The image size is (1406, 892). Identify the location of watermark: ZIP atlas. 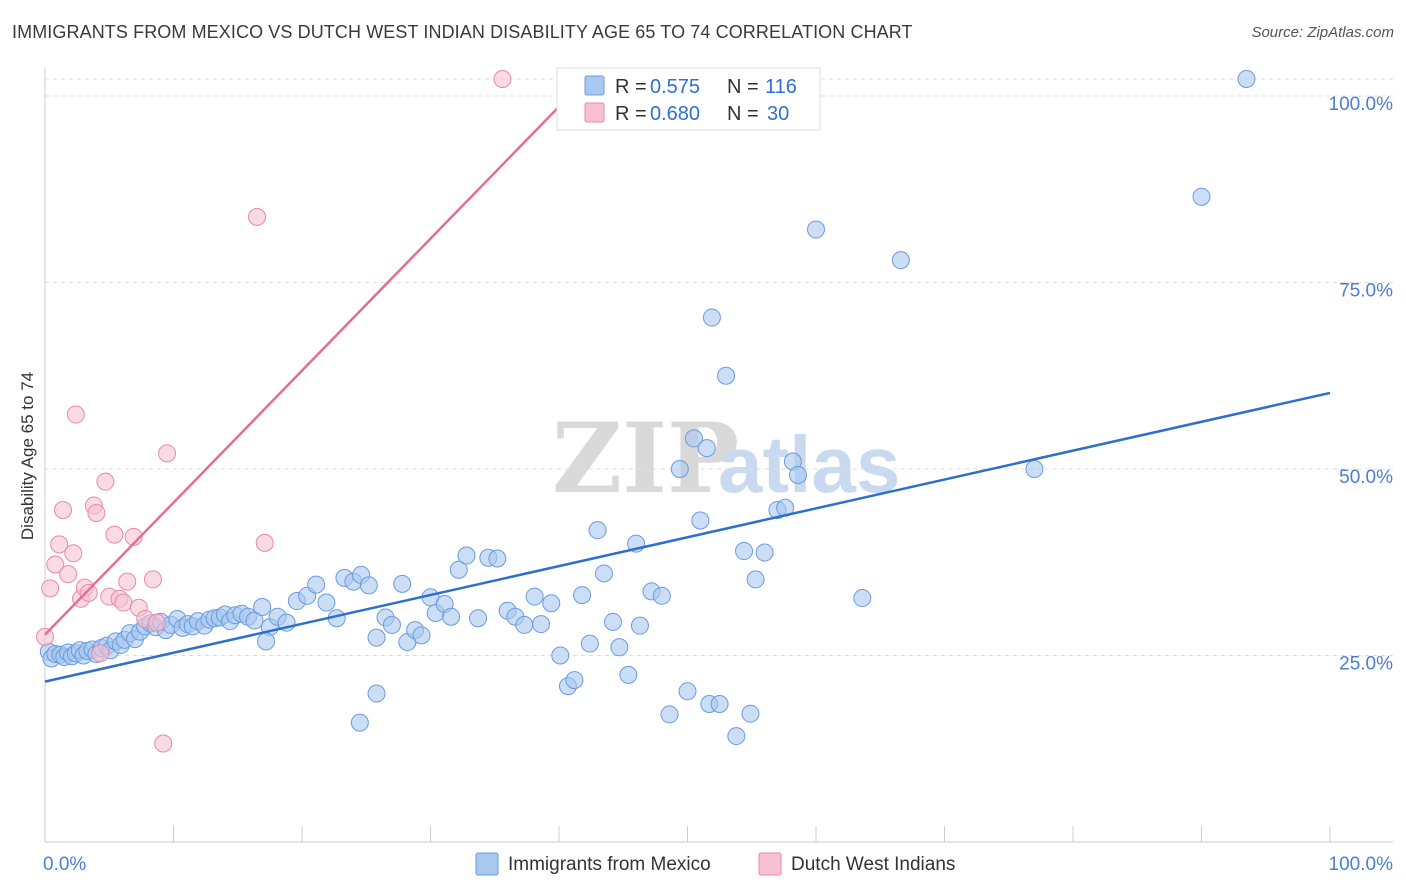
(726, 458).